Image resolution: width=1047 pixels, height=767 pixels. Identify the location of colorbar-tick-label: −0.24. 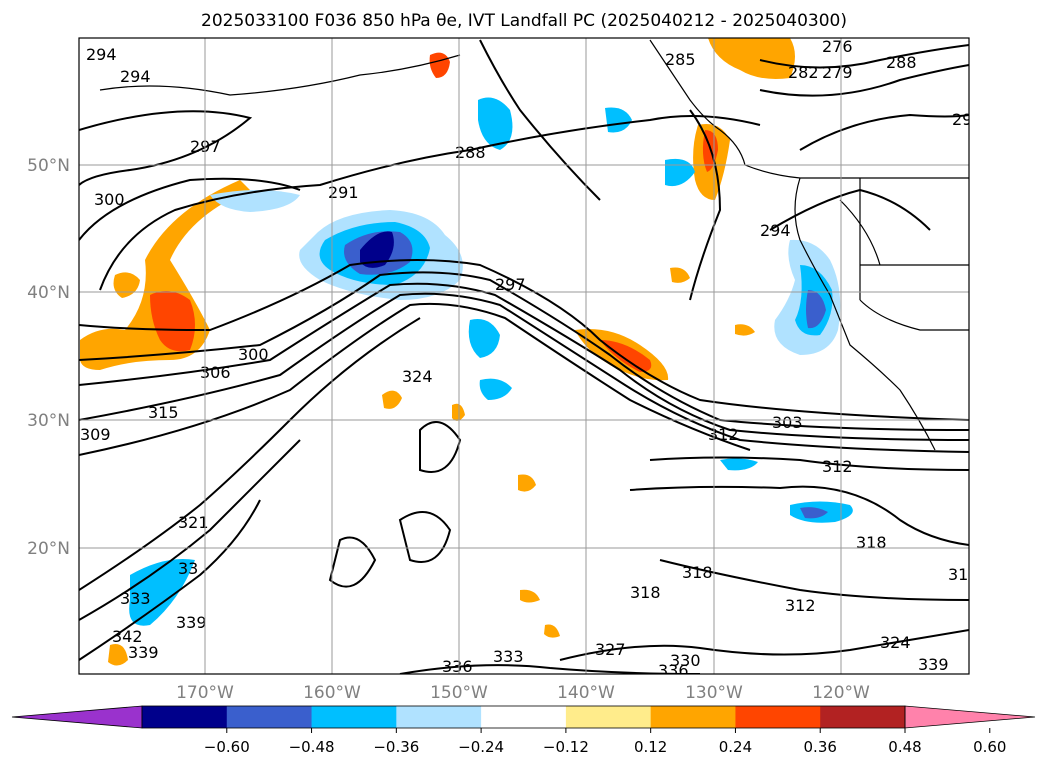
(481, 747).